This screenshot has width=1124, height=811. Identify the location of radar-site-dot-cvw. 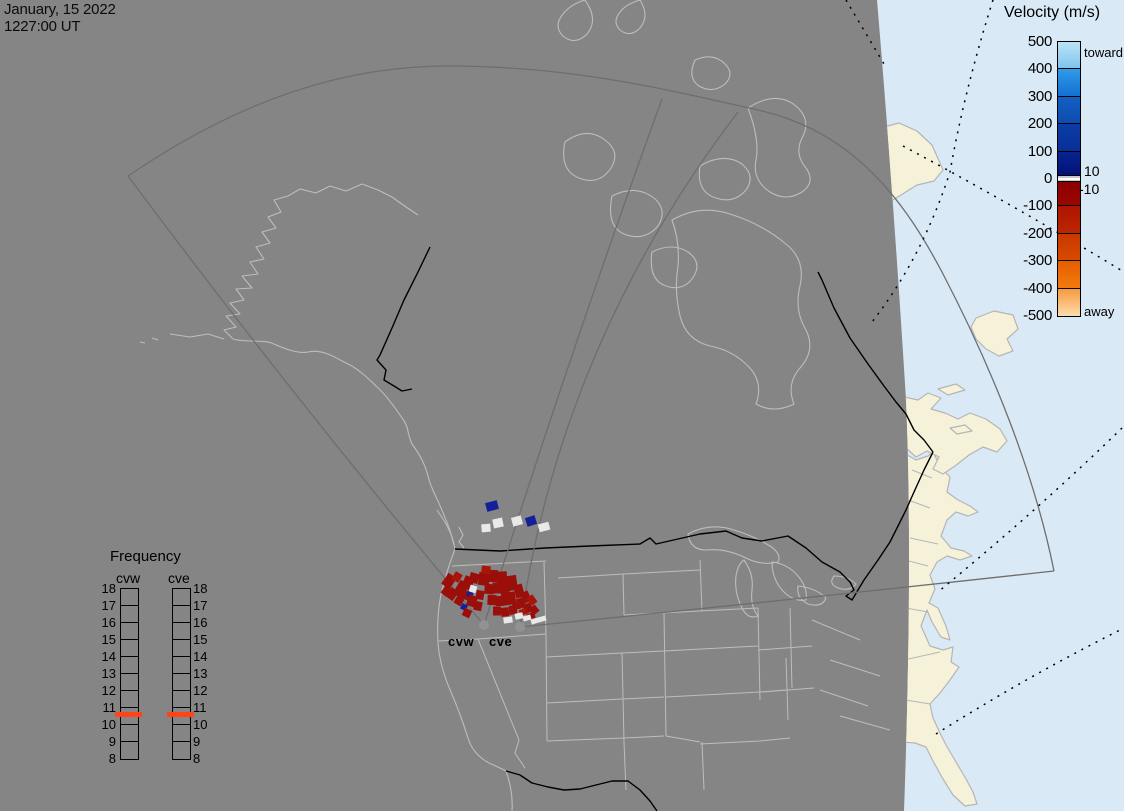
(484, 625).